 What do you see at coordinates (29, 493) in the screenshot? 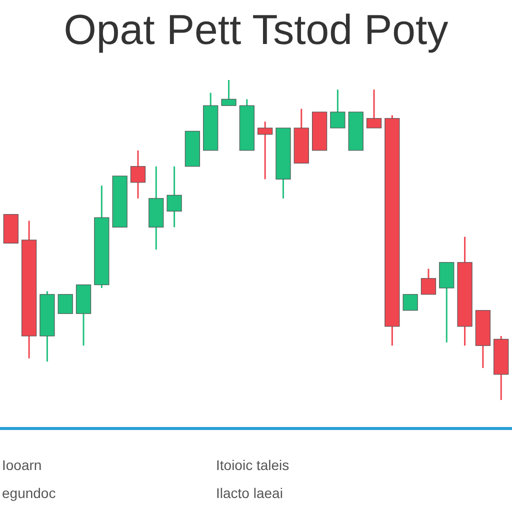
I see `text: egundoc` at bounding box center [29, 493].